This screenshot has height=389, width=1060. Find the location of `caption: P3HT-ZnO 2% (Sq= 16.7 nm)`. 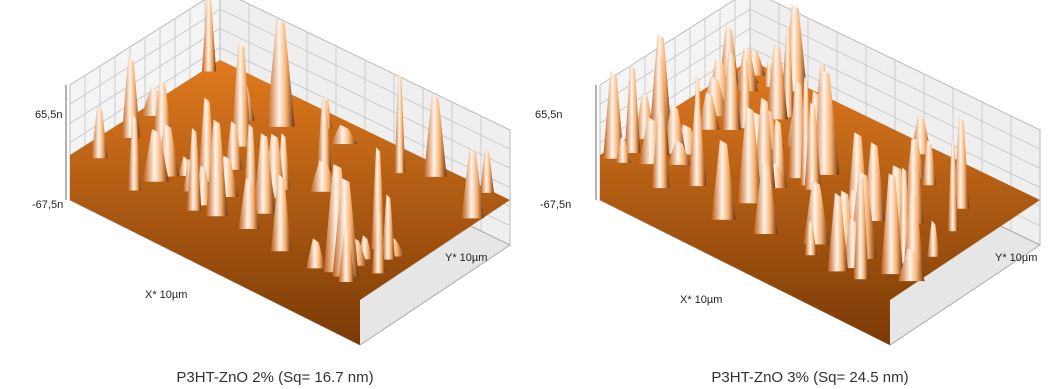

caption: P3HT-ZnO 2% (Sq= 16.7 nm) is located at coordinates (274, 377).